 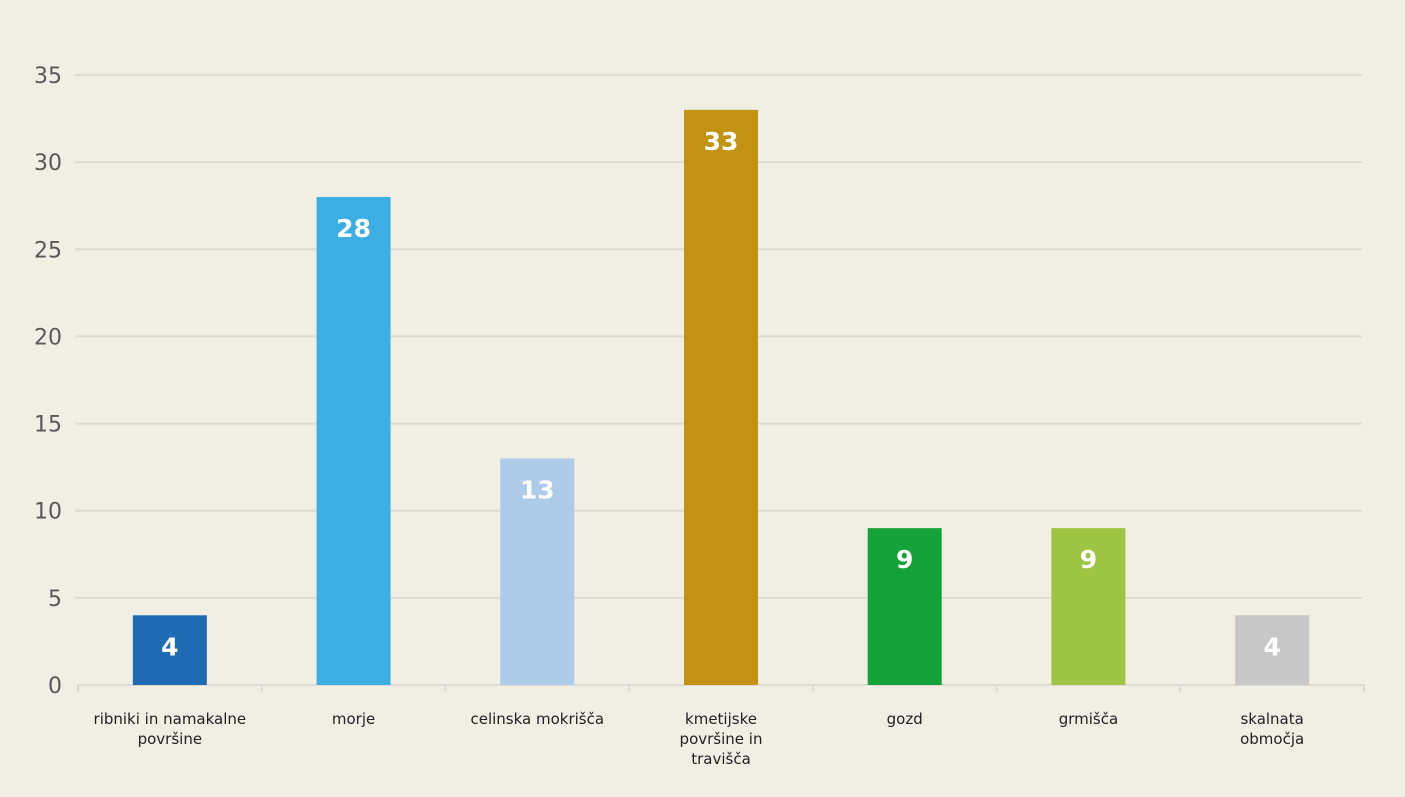 What do you see at coordinates (721, 141) in the screenshot?
I see `bar-value-label: 33` at bounding box center [721, 141].